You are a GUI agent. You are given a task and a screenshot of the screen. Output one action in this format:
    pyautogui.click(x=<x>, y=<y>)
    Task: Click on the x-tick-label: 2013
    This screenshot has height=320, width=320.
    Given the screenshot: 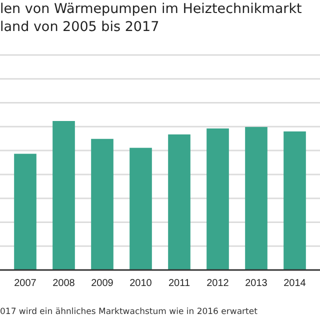 What is the action you would take?
    pyautogui.click(x=256, y=284)
    